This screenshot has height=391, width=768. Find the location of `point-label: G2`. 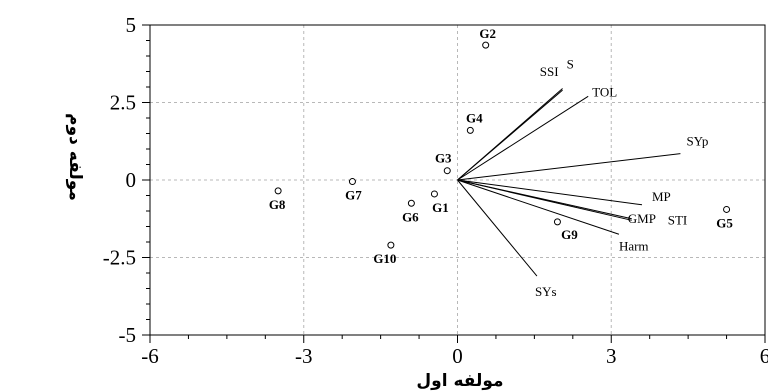

point-label: G2 is located at coordinates (487, 33).